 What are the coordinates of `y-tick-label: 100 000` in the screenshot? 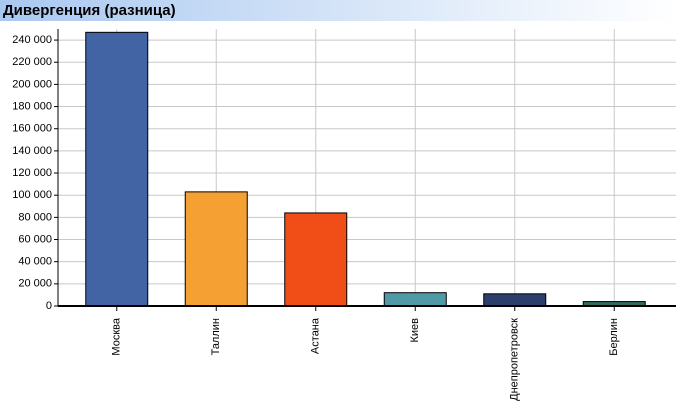 It's located at (32, 195).